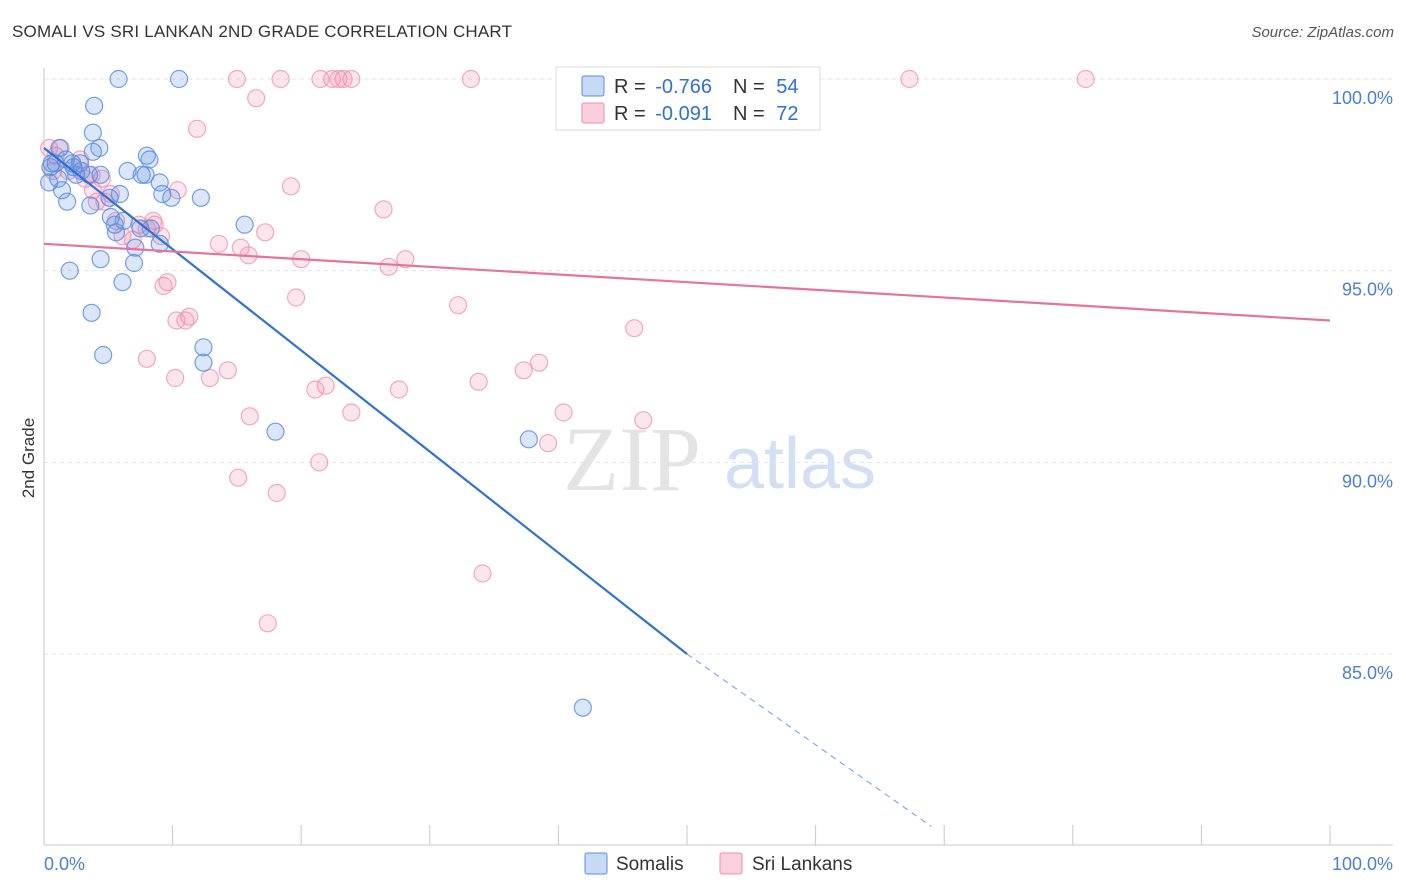  Describe the element at coordinates (687, 282) in the screenshot. I see `srilankan-trendline` at that location.